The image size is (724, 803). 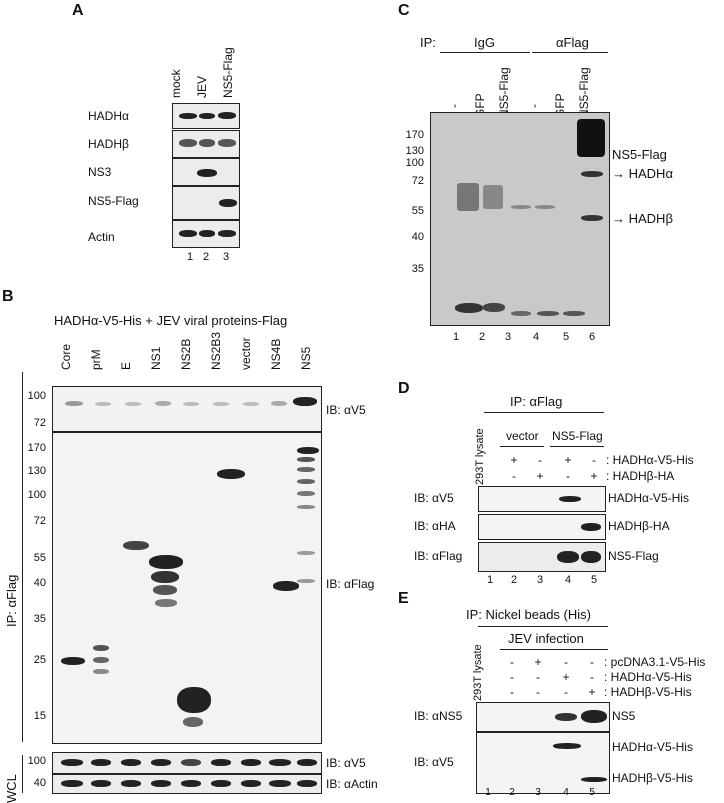 I want to click on panel-c-mw-130: 130, so click(x=414, y=151).